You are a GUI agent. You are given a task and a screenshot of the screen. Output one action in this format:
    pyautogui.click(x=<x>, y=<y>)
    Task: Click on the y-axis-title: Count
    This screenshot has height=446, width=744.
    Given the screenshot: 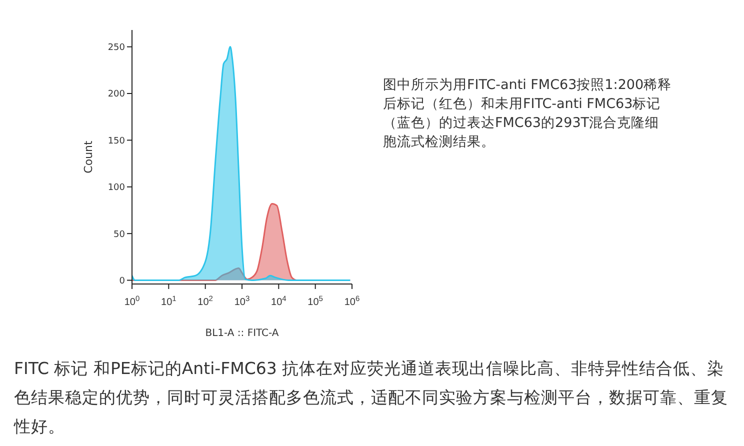 What is the action you would take?
    pyautogui.click(x=88, y=157)
    